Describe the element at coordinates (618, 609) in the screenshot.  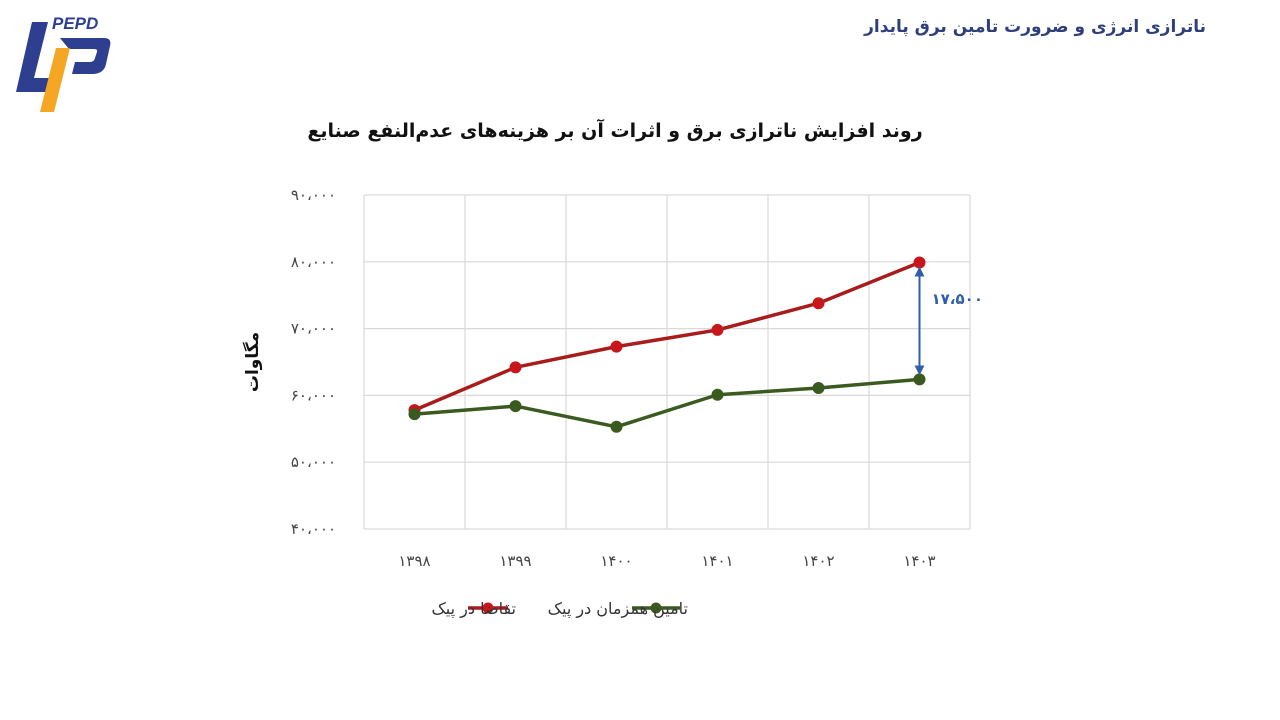
I see `legend-label-supply: تامین همزمان در پیک` at that location.